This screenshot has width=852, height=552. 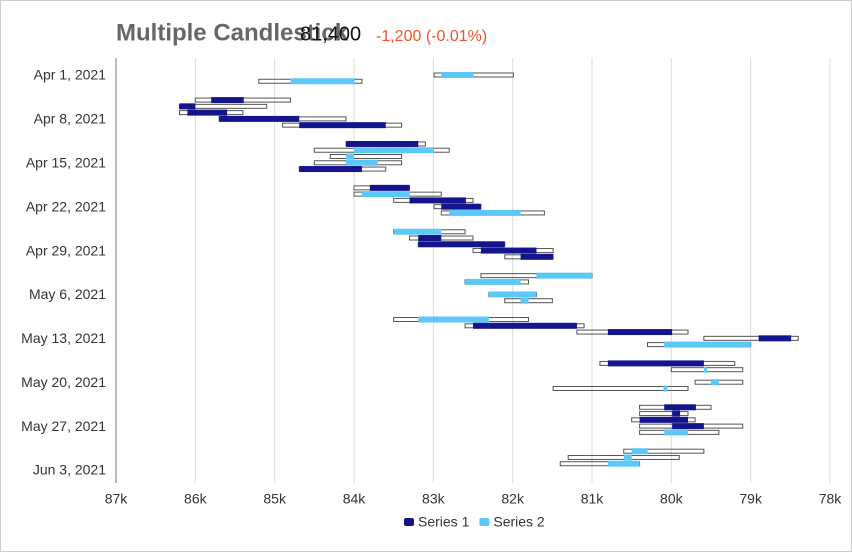 What do you see at coordinates (434, 499) in the screenshot?
I see `x-tick-label: 83k` at bounding box center [434, 499].